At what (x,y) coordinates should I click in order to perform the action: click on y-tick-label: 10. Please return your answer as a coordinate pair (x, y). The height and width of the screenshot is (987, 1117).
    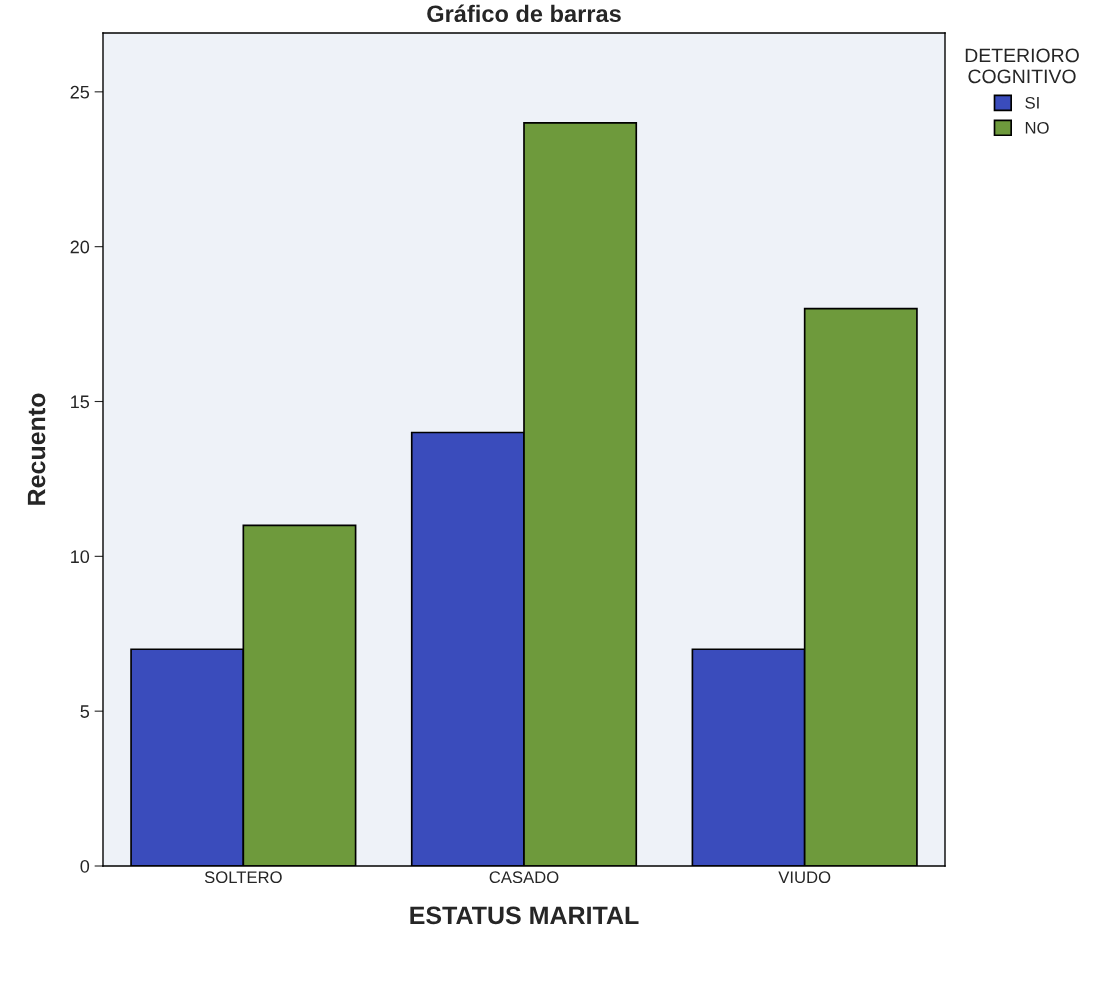
    Looking at the image, I should click on (80, 557).